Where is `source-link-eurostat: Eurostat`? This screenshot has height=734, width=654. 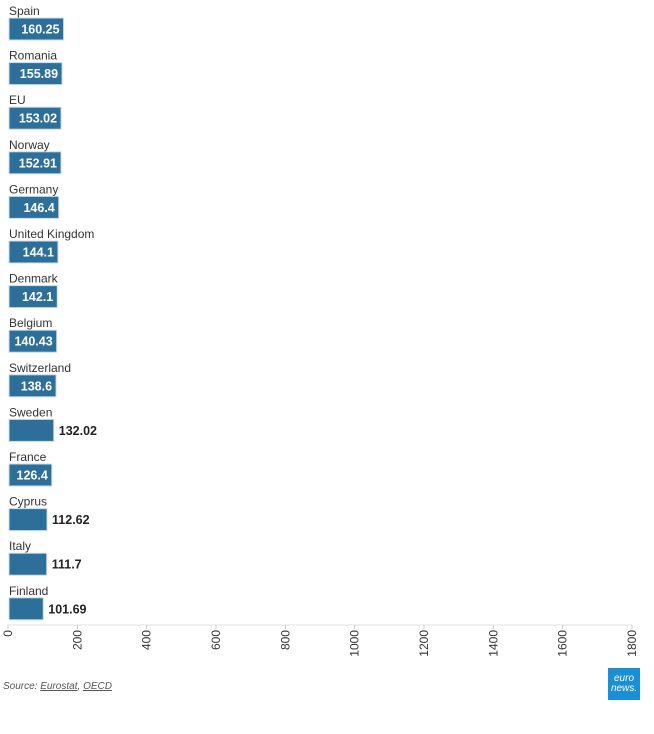 source-link-eurostat: Eurostat is located at coordinates (59, 686).